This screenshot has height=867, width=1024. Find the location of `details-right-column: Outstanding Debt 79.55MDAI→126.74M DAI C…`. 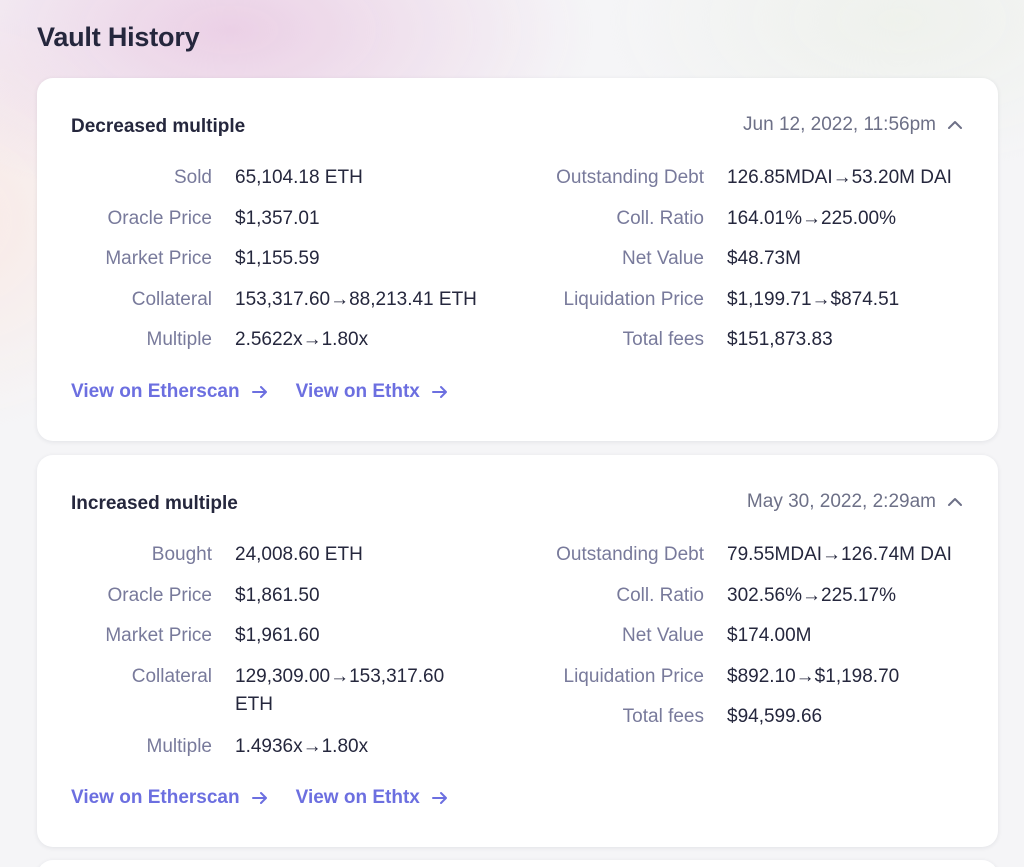

details-right-column: Outstanding Debt 79.55MDAI→126.74M DAI C… is located at coordinates (737, 642).